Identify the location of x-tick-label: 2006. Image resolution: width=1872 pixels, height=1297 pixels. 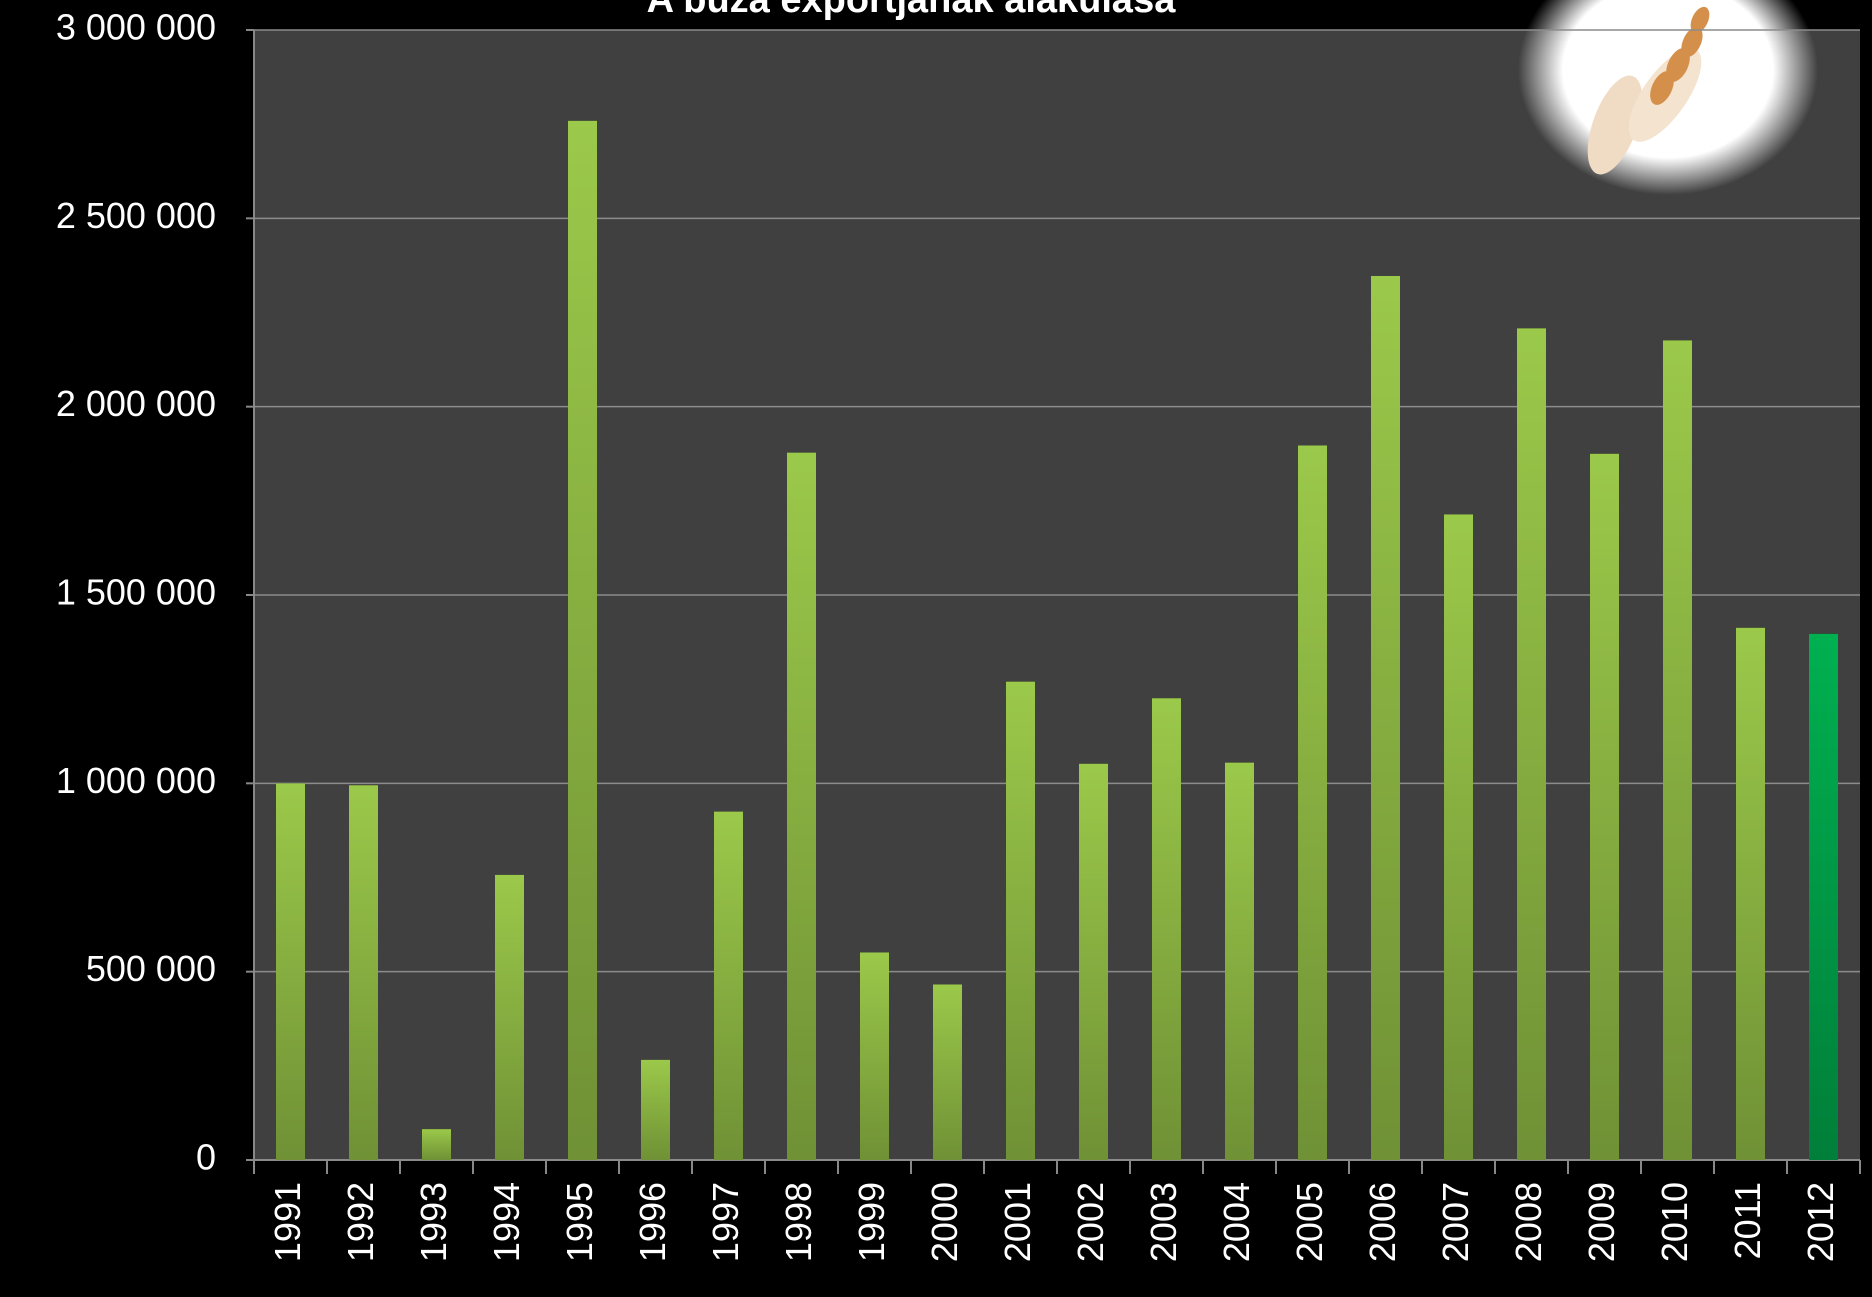
(1382, 1222).